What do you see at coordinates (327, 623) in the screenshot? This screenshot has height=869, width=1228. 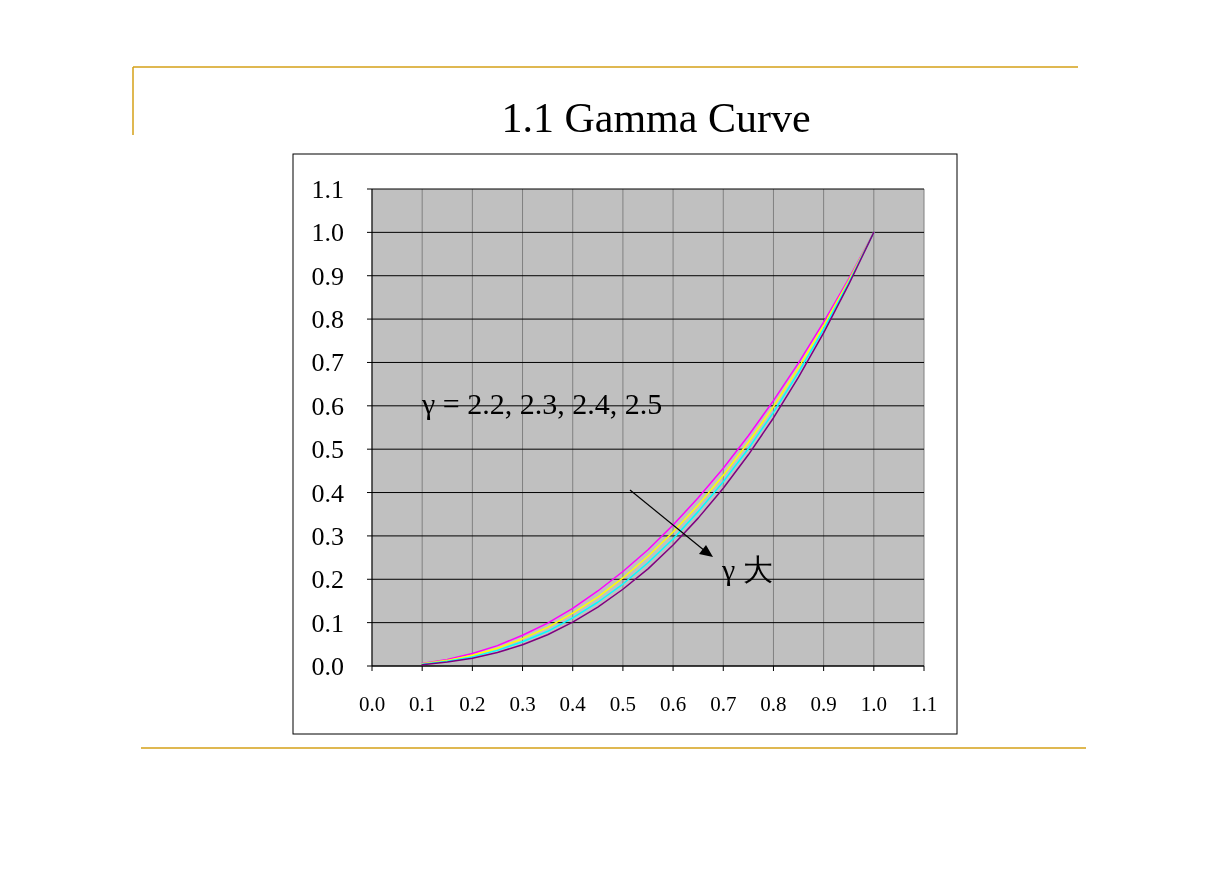 I see `y-tick-label: 0.1` at bounding box center [327, 623].